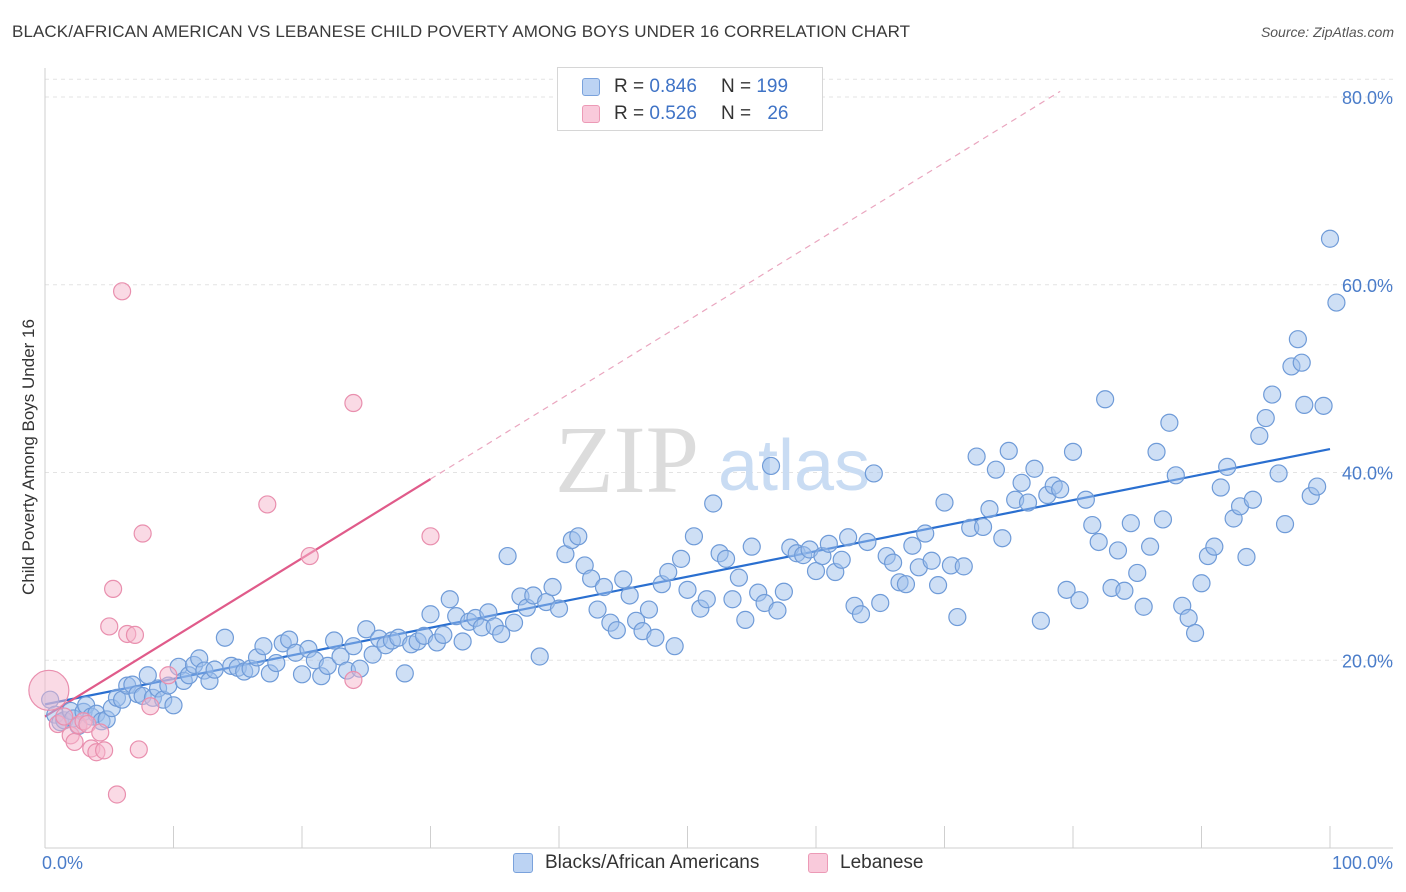 The height and width of the screenshot is (892, 1406). Describe the element at coordinates (778, 113) in the screenshot. I see `legend-n-value: 26` at that location.